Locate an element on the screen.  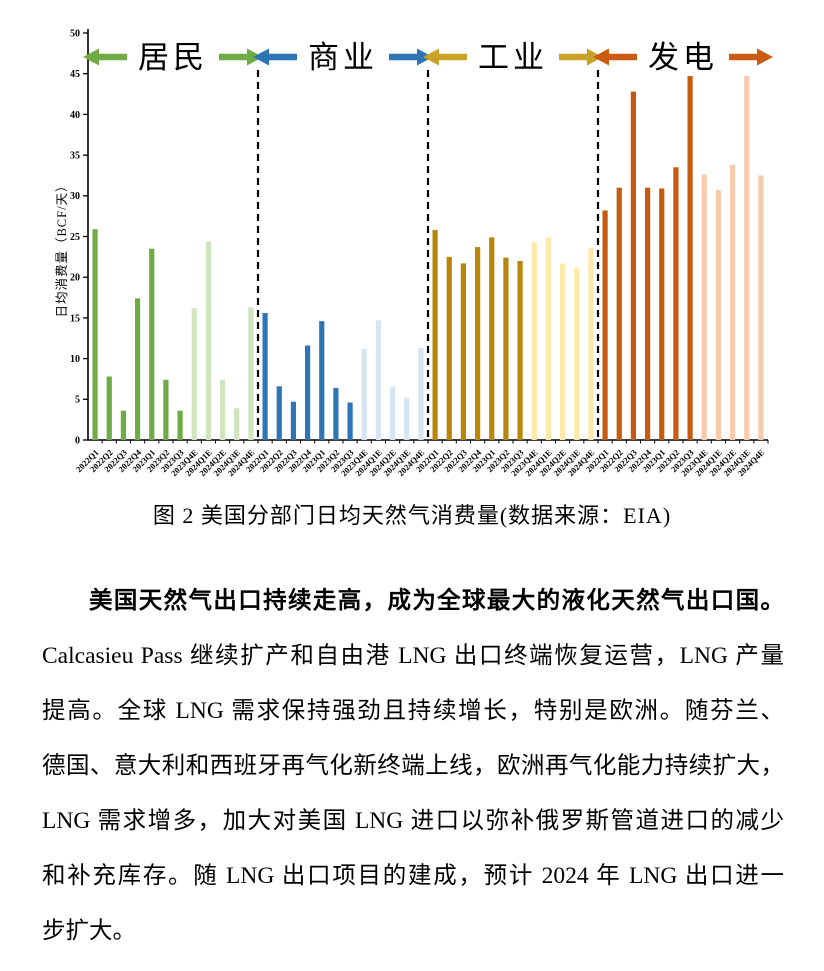
y-tick-label: 25 is located at coordinates (75, 237).